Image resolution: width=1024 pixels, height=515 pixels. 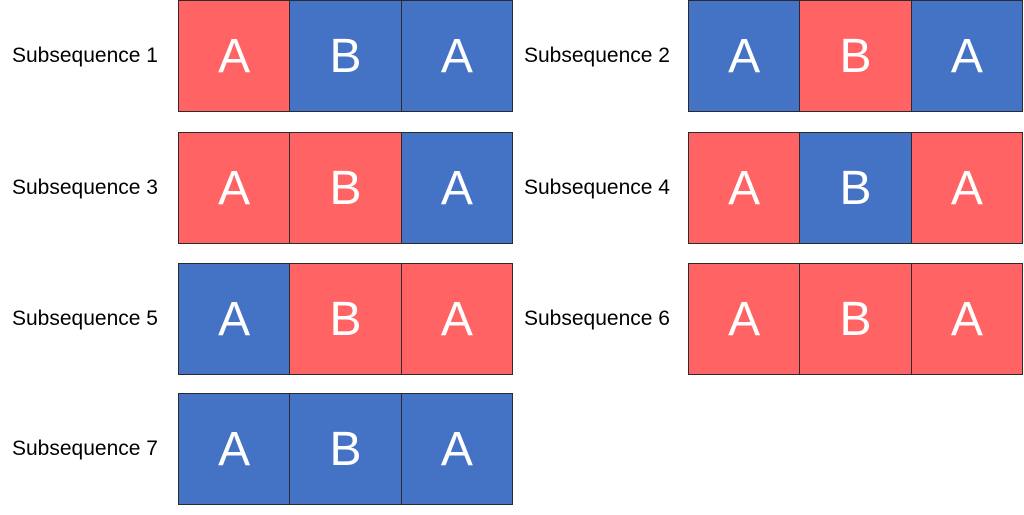 What do you see at coordinates (597, 55) in the screenshot?
I see `subsequence-label: Subsequence 2` at bounding box center [597, 55].